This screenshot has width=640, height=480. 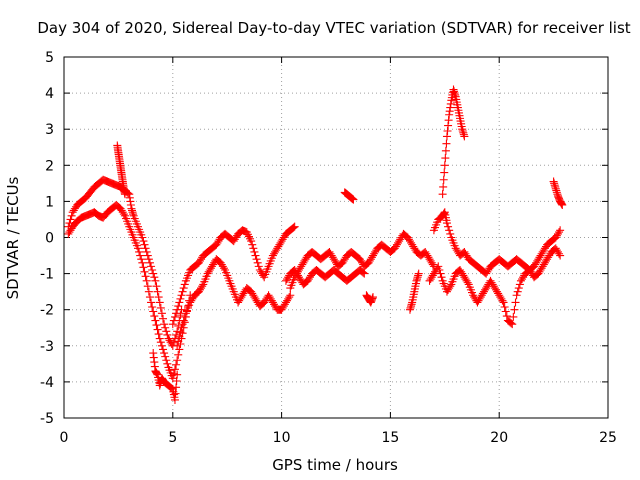 I want to click on receiver-trace-upper-morning, so click(x=125, y=262).